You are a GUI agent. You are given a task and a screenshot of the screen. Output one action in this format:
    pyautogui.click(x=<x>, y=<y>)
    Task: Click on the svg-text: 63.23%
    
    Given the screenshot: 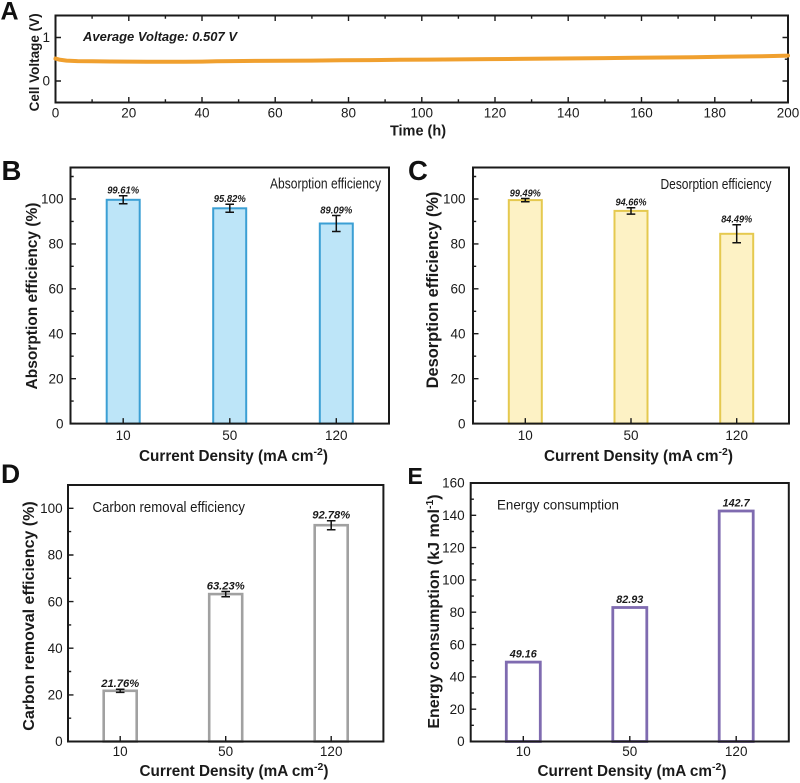 What is the action you would take?
    pyautogui.click(x=226, y=586)
    